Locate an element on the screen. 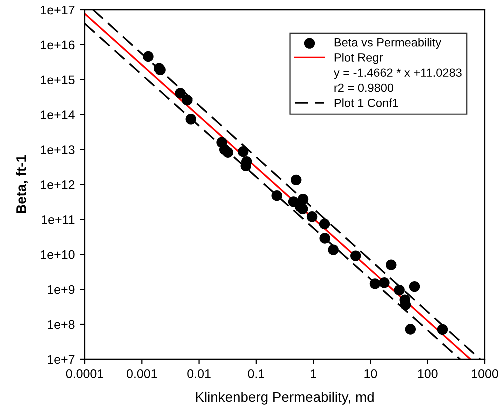  legend-label: Plot Regr is located at coordinates (358, 58).